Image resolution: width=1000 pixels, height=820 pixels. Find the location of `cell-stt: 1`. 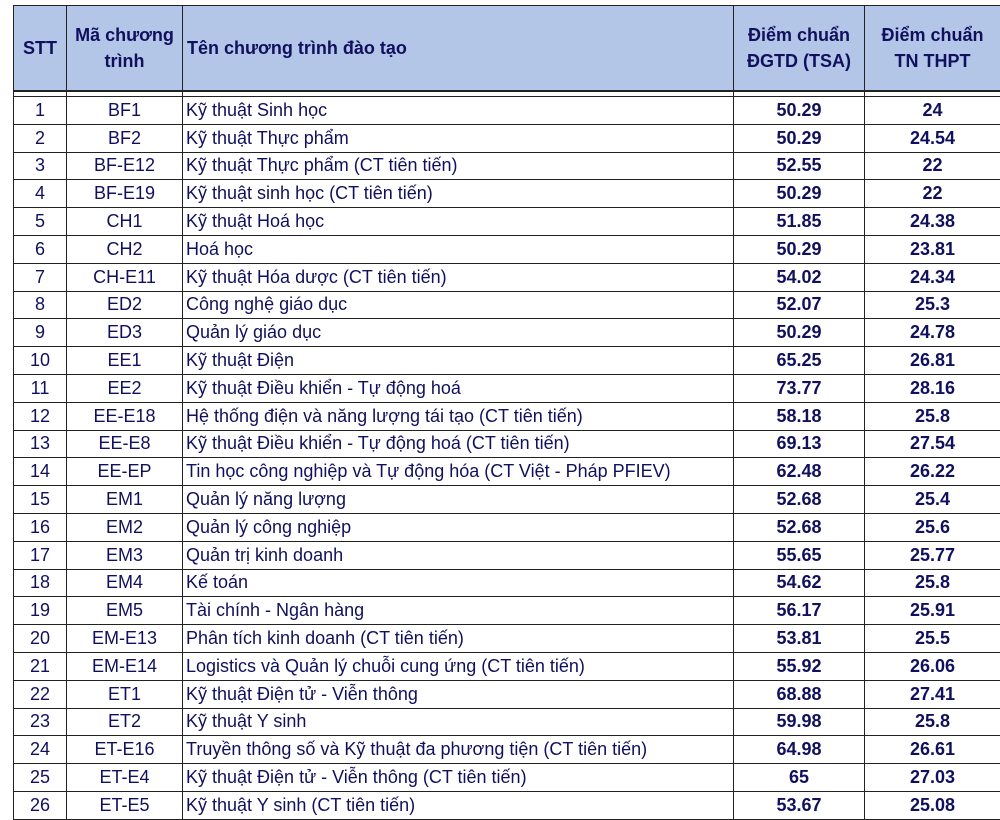

cell-stt: 1 is located at coordinates (40, 111).